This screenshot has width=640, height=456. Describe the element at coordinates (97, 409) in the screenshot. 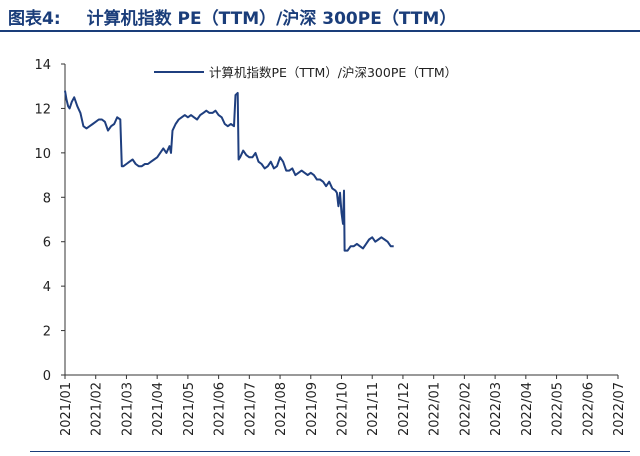

I see `x-tick-label: 2021/02` at that location.